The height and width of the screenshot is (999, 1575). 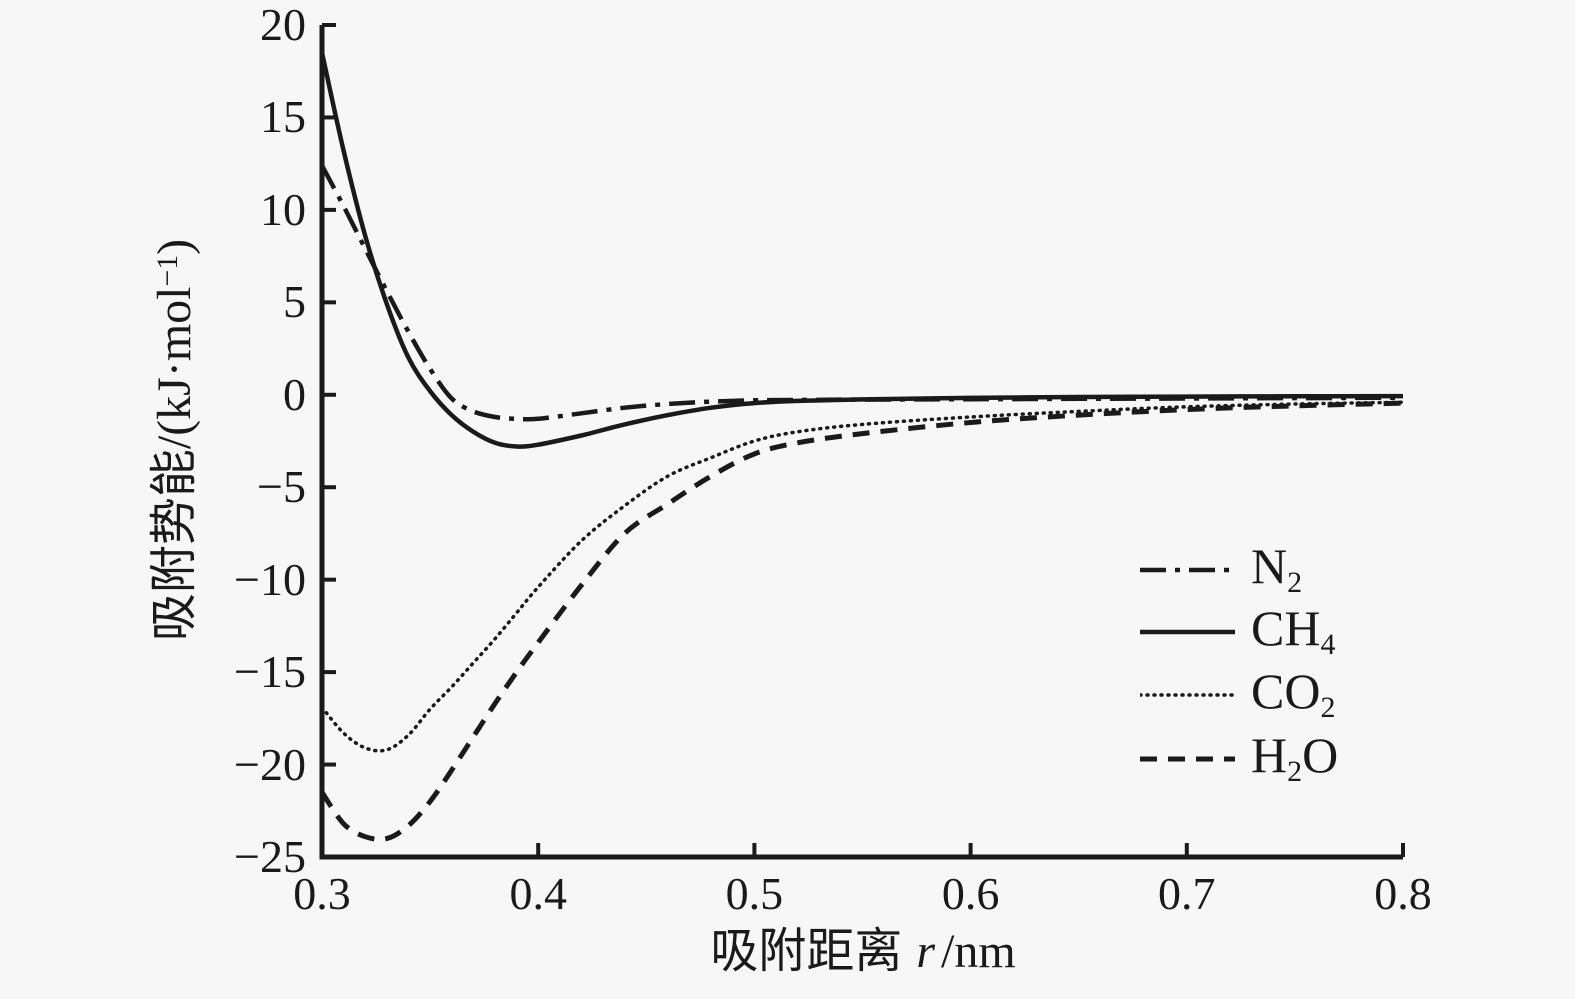 What do you see at coordinates (283, 25) in the screenshot?
I see `y-tick-label: 20` at bounding box center [283, 25].